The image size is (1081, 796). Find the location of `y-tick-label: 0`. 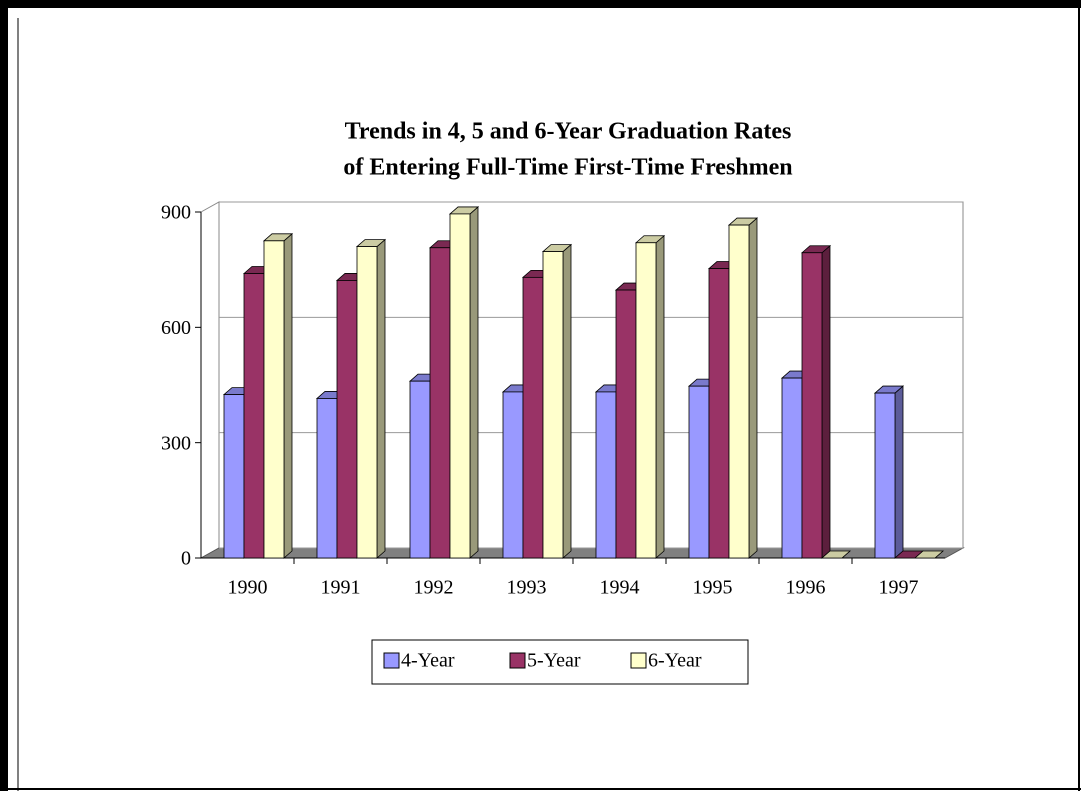

y-tick-label: 0 is located at coordinates (186, 559).